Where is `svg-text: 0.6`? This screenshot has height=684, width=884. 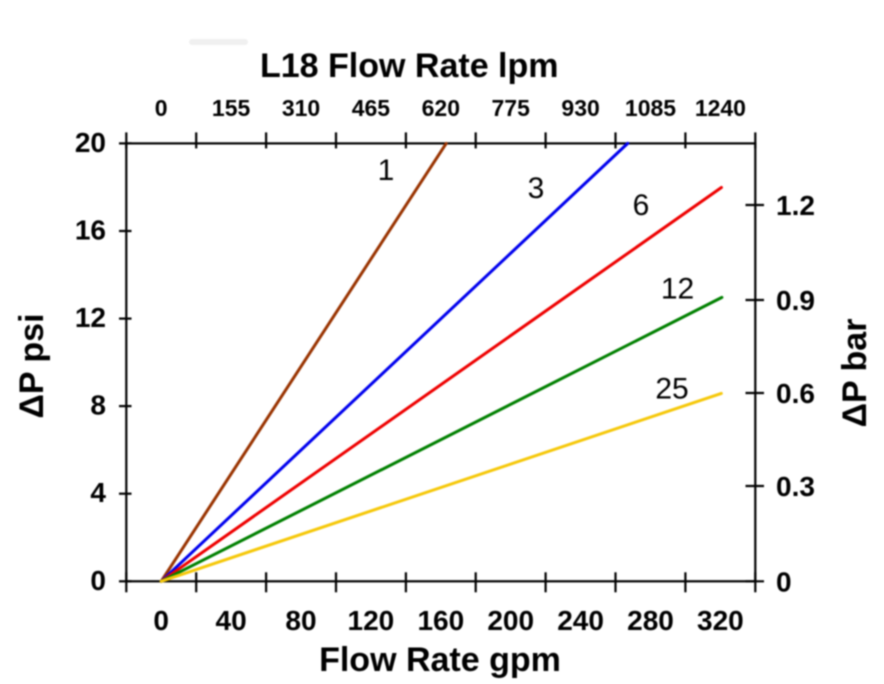 svg-text: 0.6 is located at coordinates (795, 393).